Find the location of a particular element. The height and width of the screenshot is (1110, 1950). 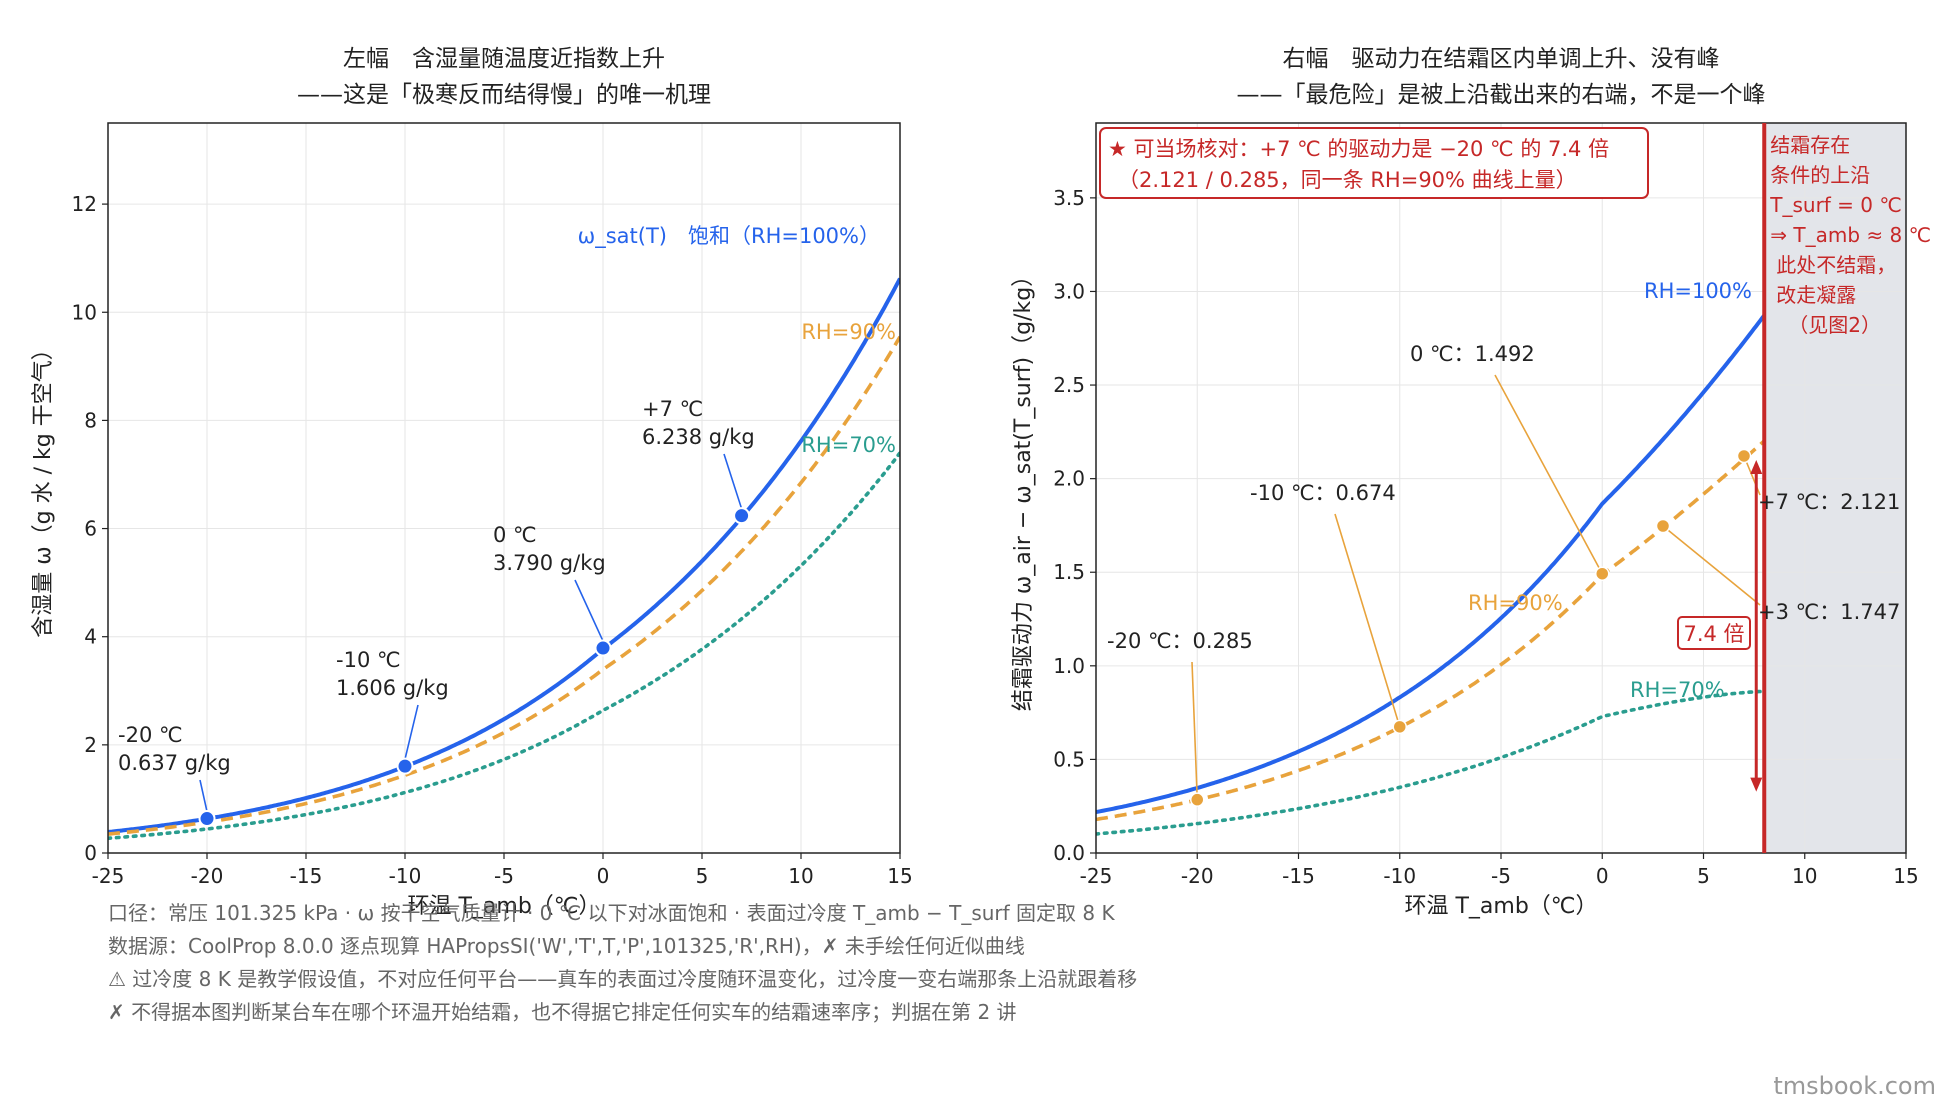

y-tick-label: 1.0 is located at coordinates (1069, 666).